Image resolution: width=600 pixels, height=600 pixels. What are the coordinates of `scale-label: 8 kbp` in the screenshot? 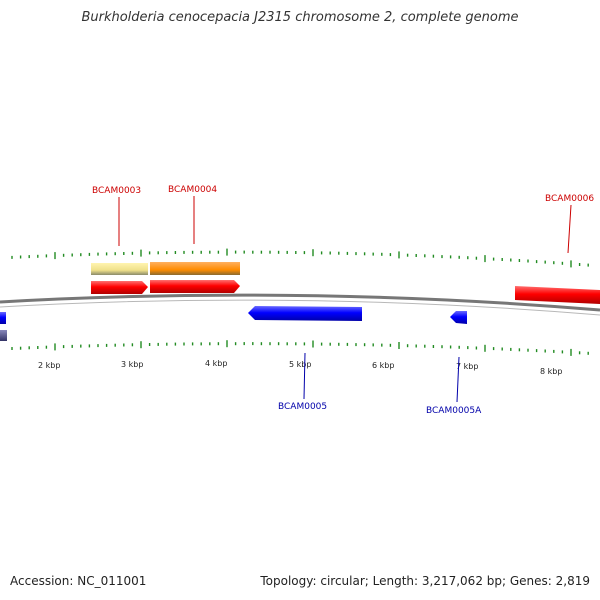 It's located at (551, 371).